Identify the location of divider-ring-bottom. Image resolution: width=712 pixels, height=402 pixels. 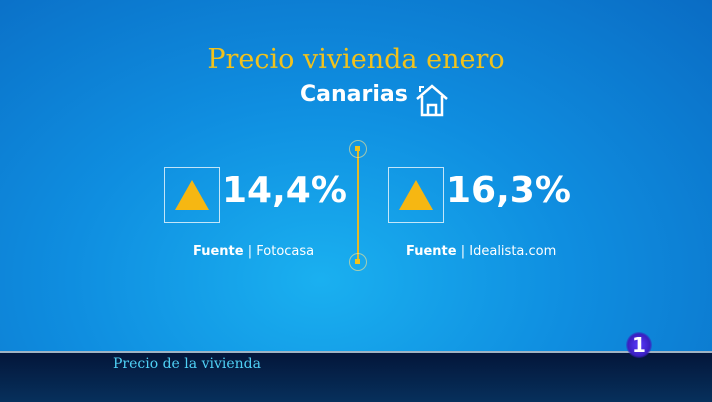
(358, 262).